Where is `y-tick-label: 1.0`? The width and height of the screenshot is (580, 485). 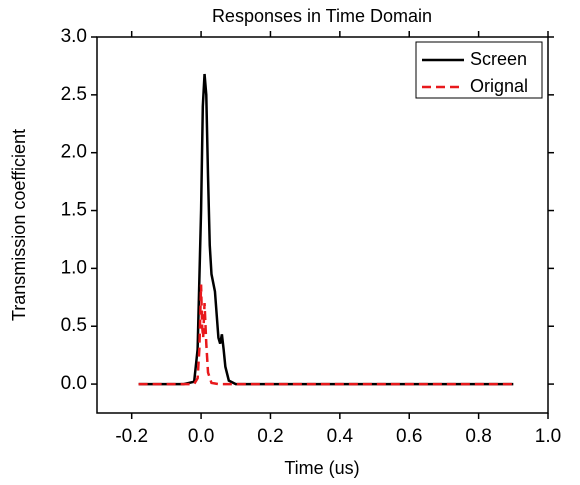
y-tick-label: 1.0 is located at coordinates (74, 267).